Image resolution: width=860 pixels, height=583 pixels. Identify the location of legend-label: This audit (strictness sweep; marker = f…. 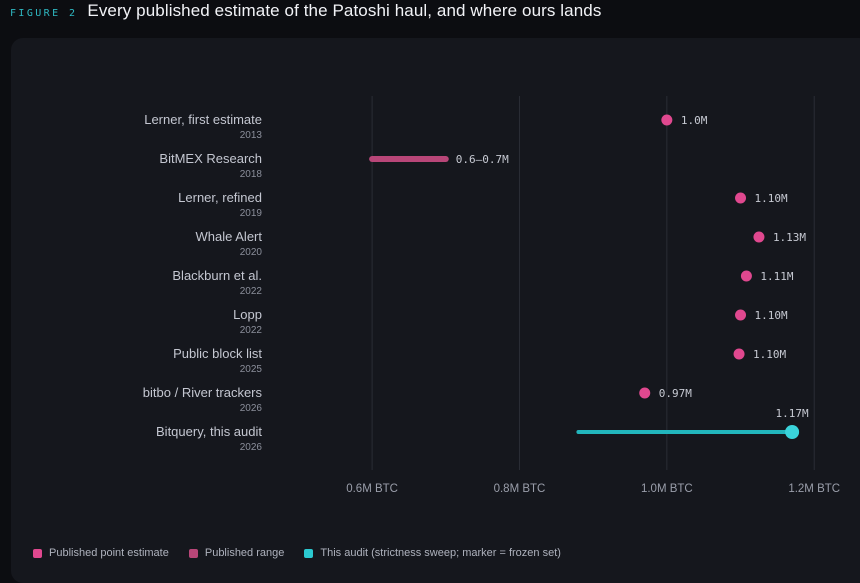
(440, 553).